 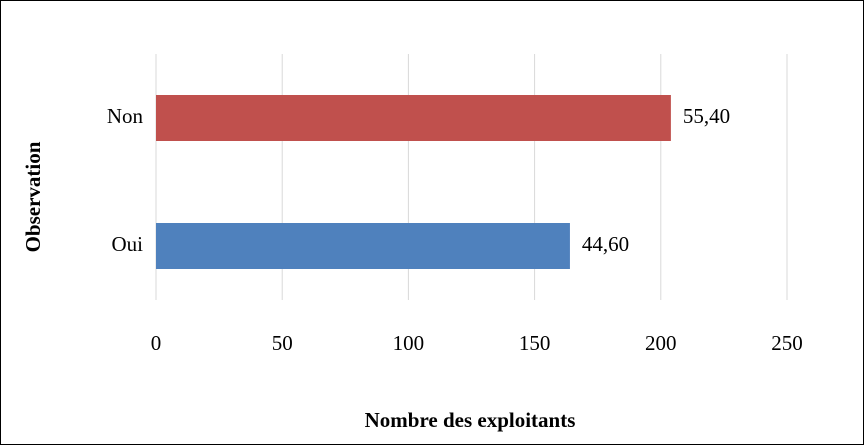 What do you see at coordinates (605, 244) in the screenshot?
I see `data-label: 44,60` at bounding box center [605, 244].